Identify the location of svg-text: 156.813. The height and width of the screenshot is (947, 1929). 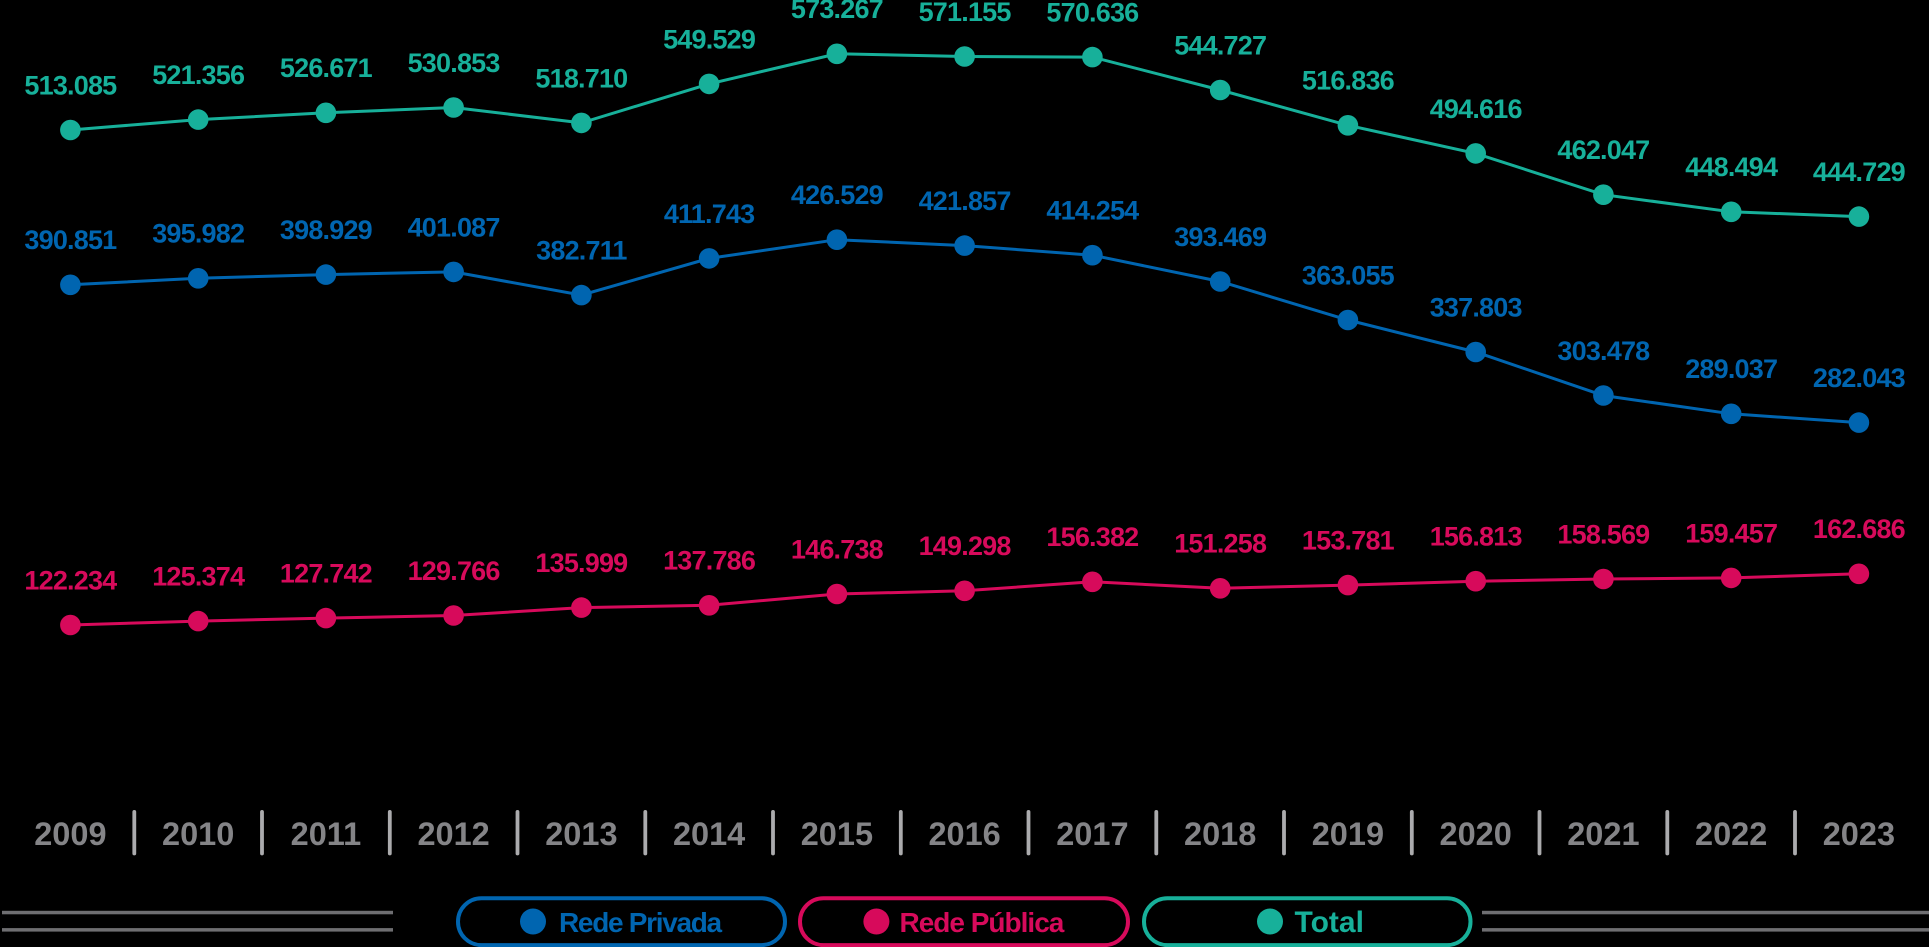
(1476, 537).